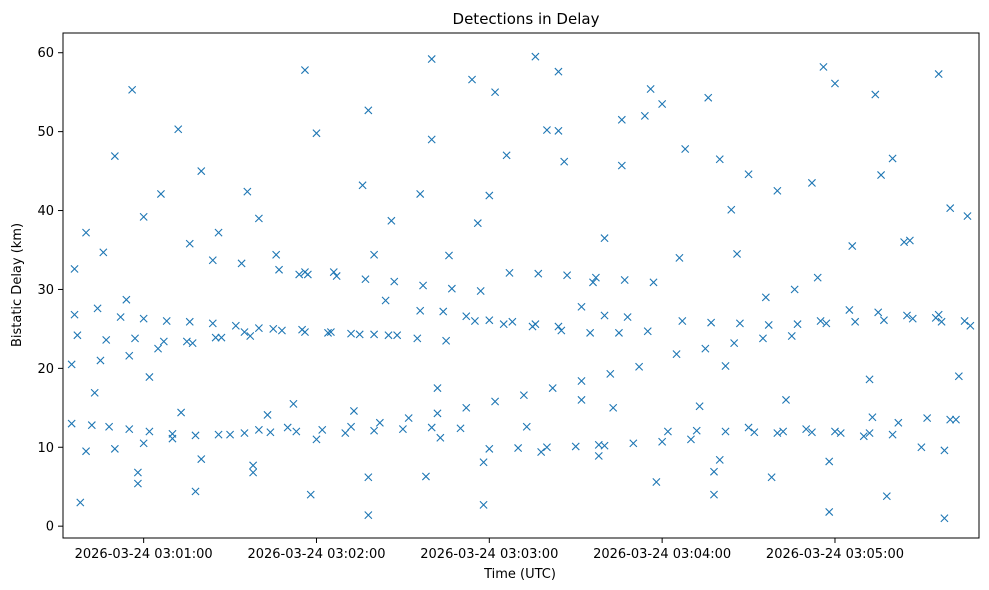 This screenshot has width=989, height=590. Describe the element at coordinates (17, 285) in the screenshot. I see `y-axis-label: Bistatic Delay (km)` at that location.